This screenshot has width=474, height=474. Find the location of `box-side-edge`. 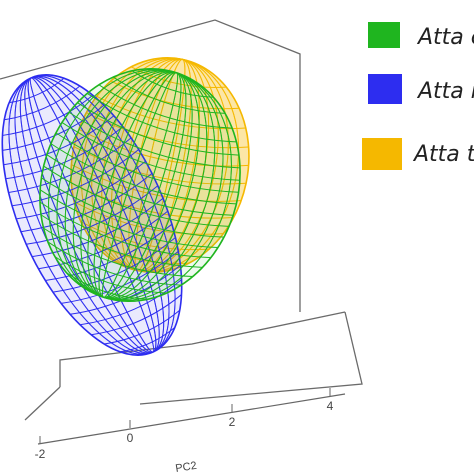

box-side-edge is located at coordinates (202, 349).